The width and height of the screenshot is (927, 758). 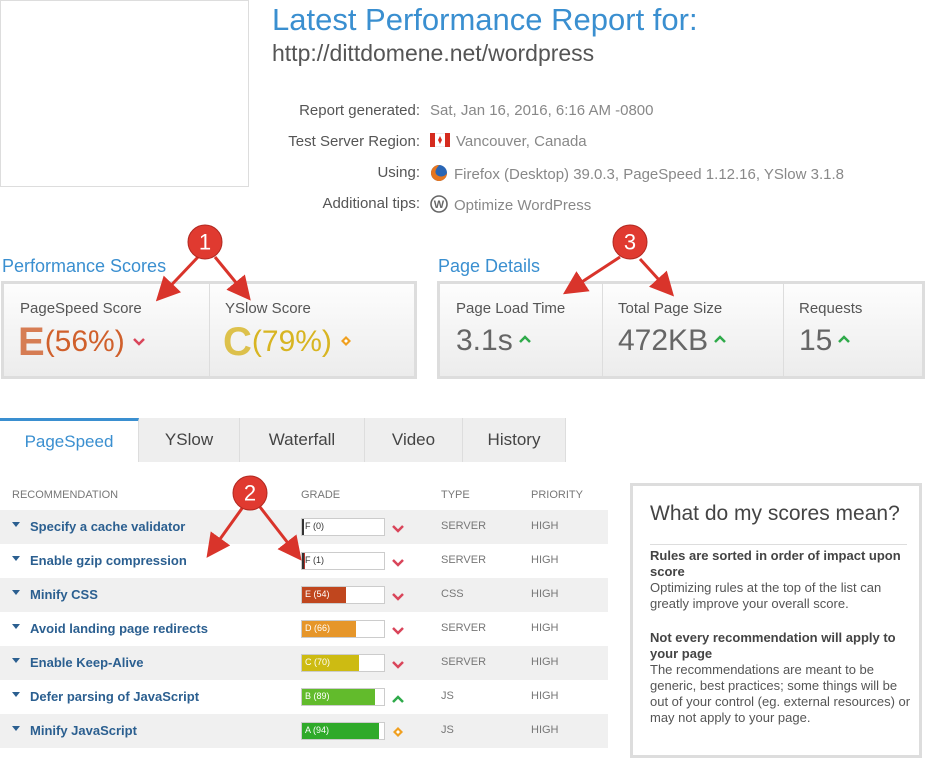 I want to click on type: CSS, so click(x=452, y=594).